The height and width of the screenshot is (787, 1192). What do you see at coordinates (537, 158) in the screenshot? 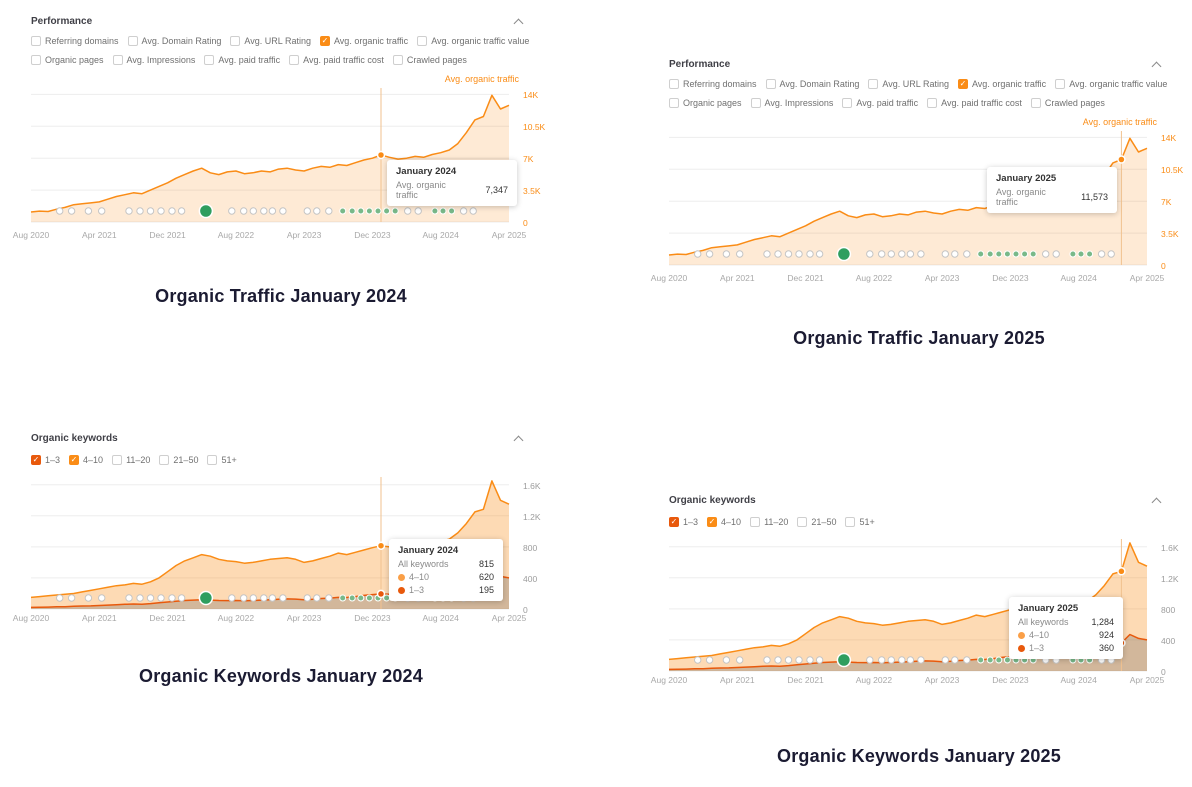
I see `y-axis-labels: 14K 10.5K 7K 3.5K 0` at bounding box center [537, 158].